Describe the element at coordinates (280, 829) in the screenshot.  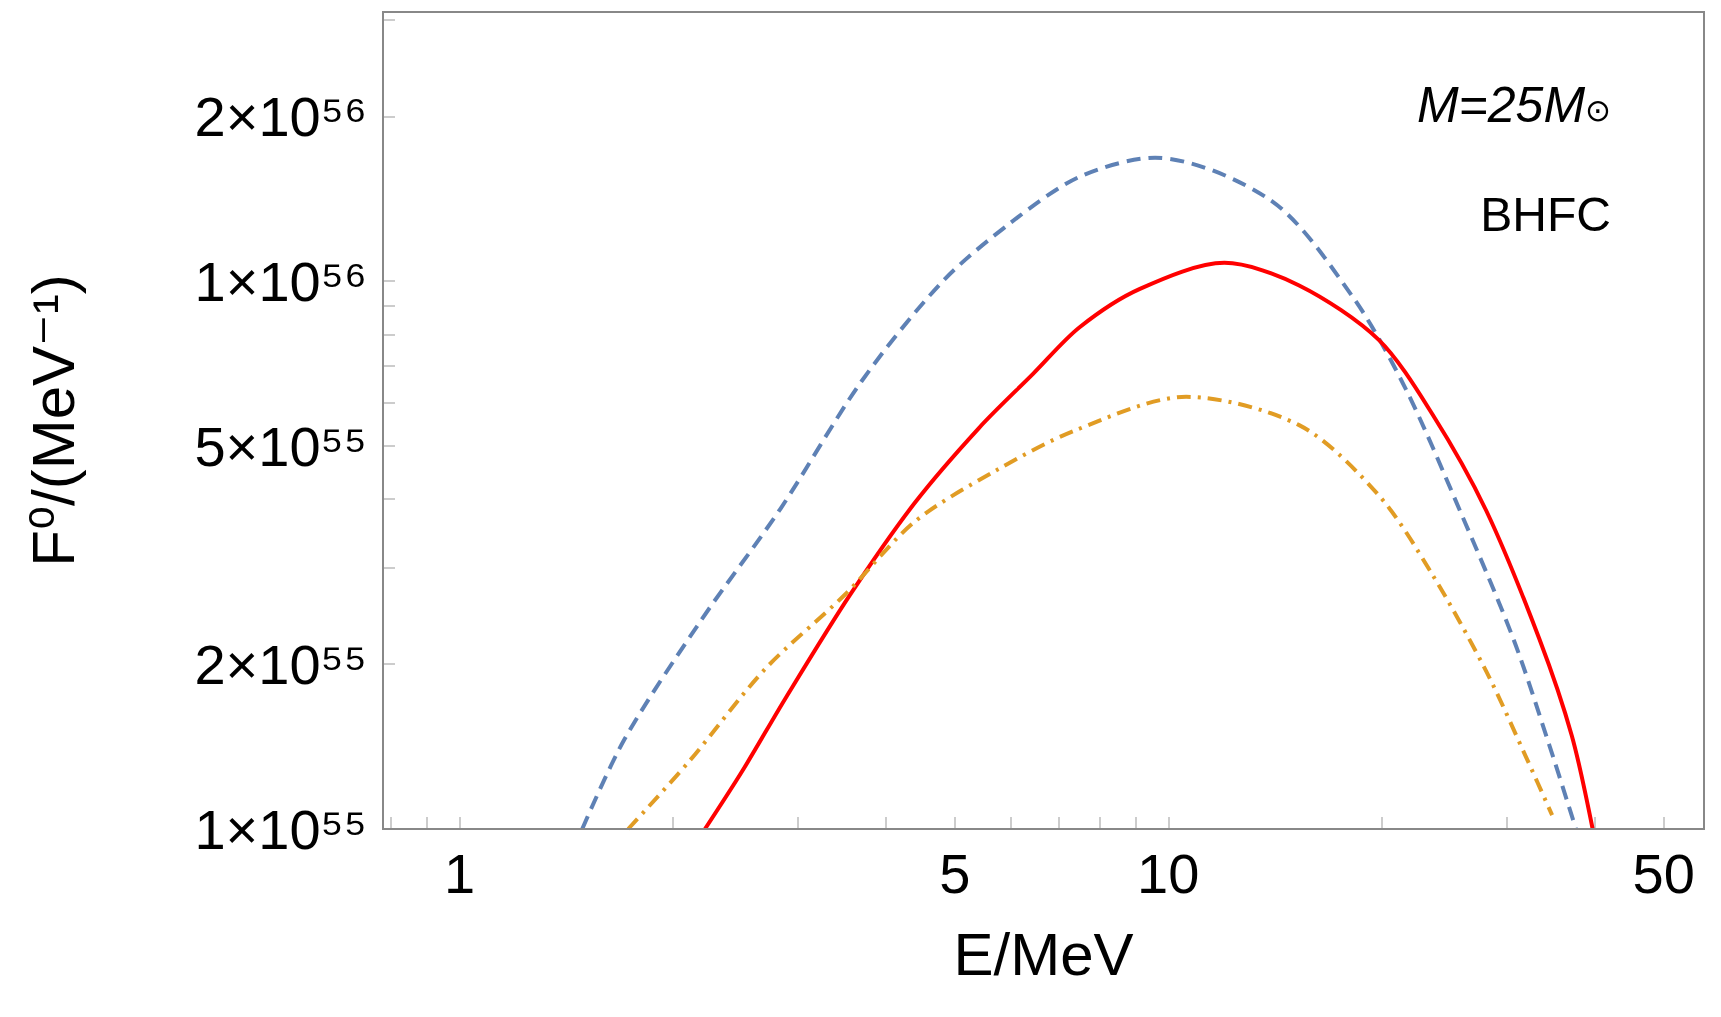
I see `y-tick-label: 1×10⁵⁵` at that location.